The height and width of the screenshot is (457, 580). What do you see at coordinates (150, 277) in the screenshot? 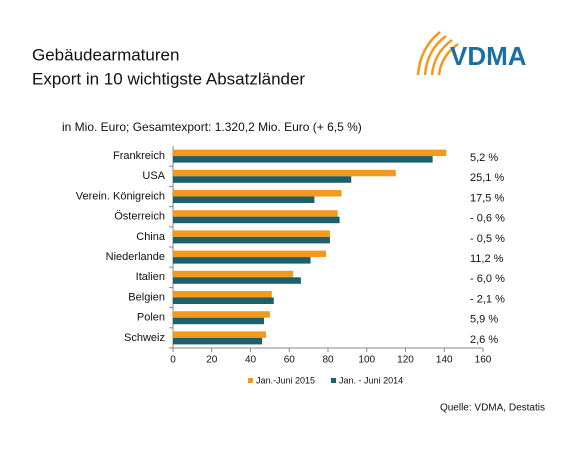
I see `y-tick-label: Italien` at bounding box center [150, 277].